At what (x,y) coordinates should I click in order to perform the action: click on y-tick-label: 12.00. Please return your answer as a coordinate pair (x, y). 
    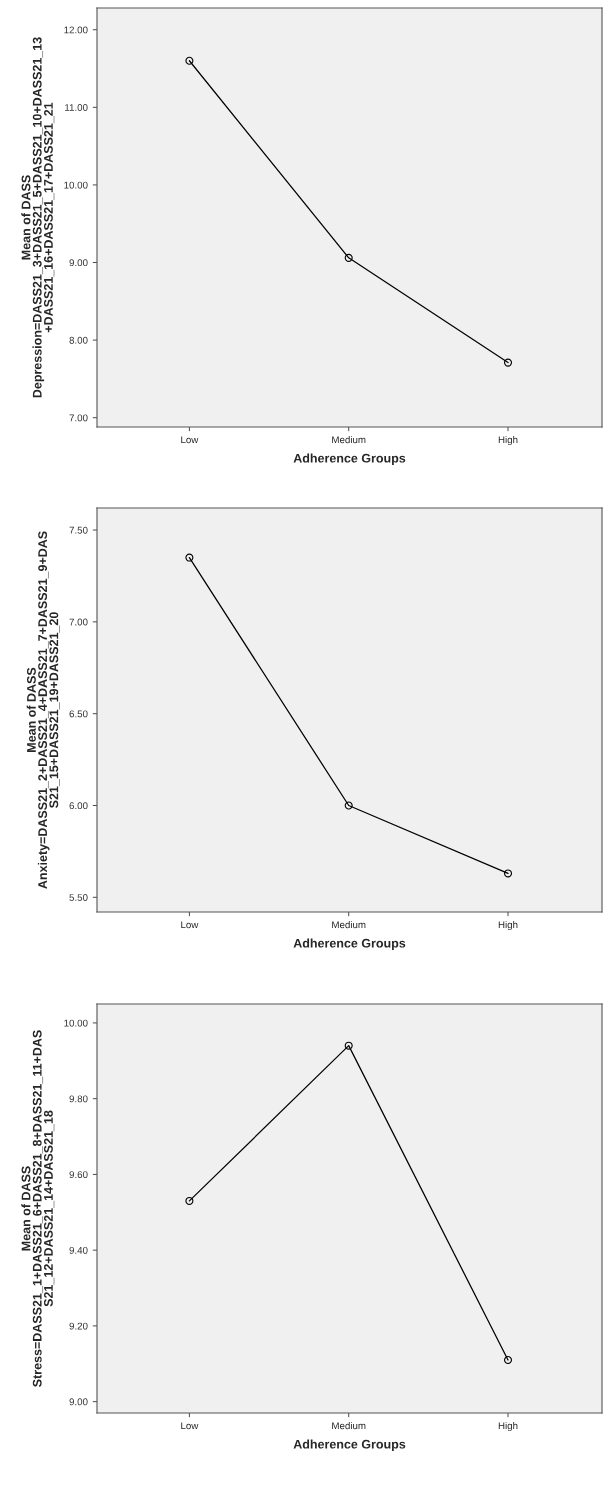
    Looking at the image, I should click on (76, 30).